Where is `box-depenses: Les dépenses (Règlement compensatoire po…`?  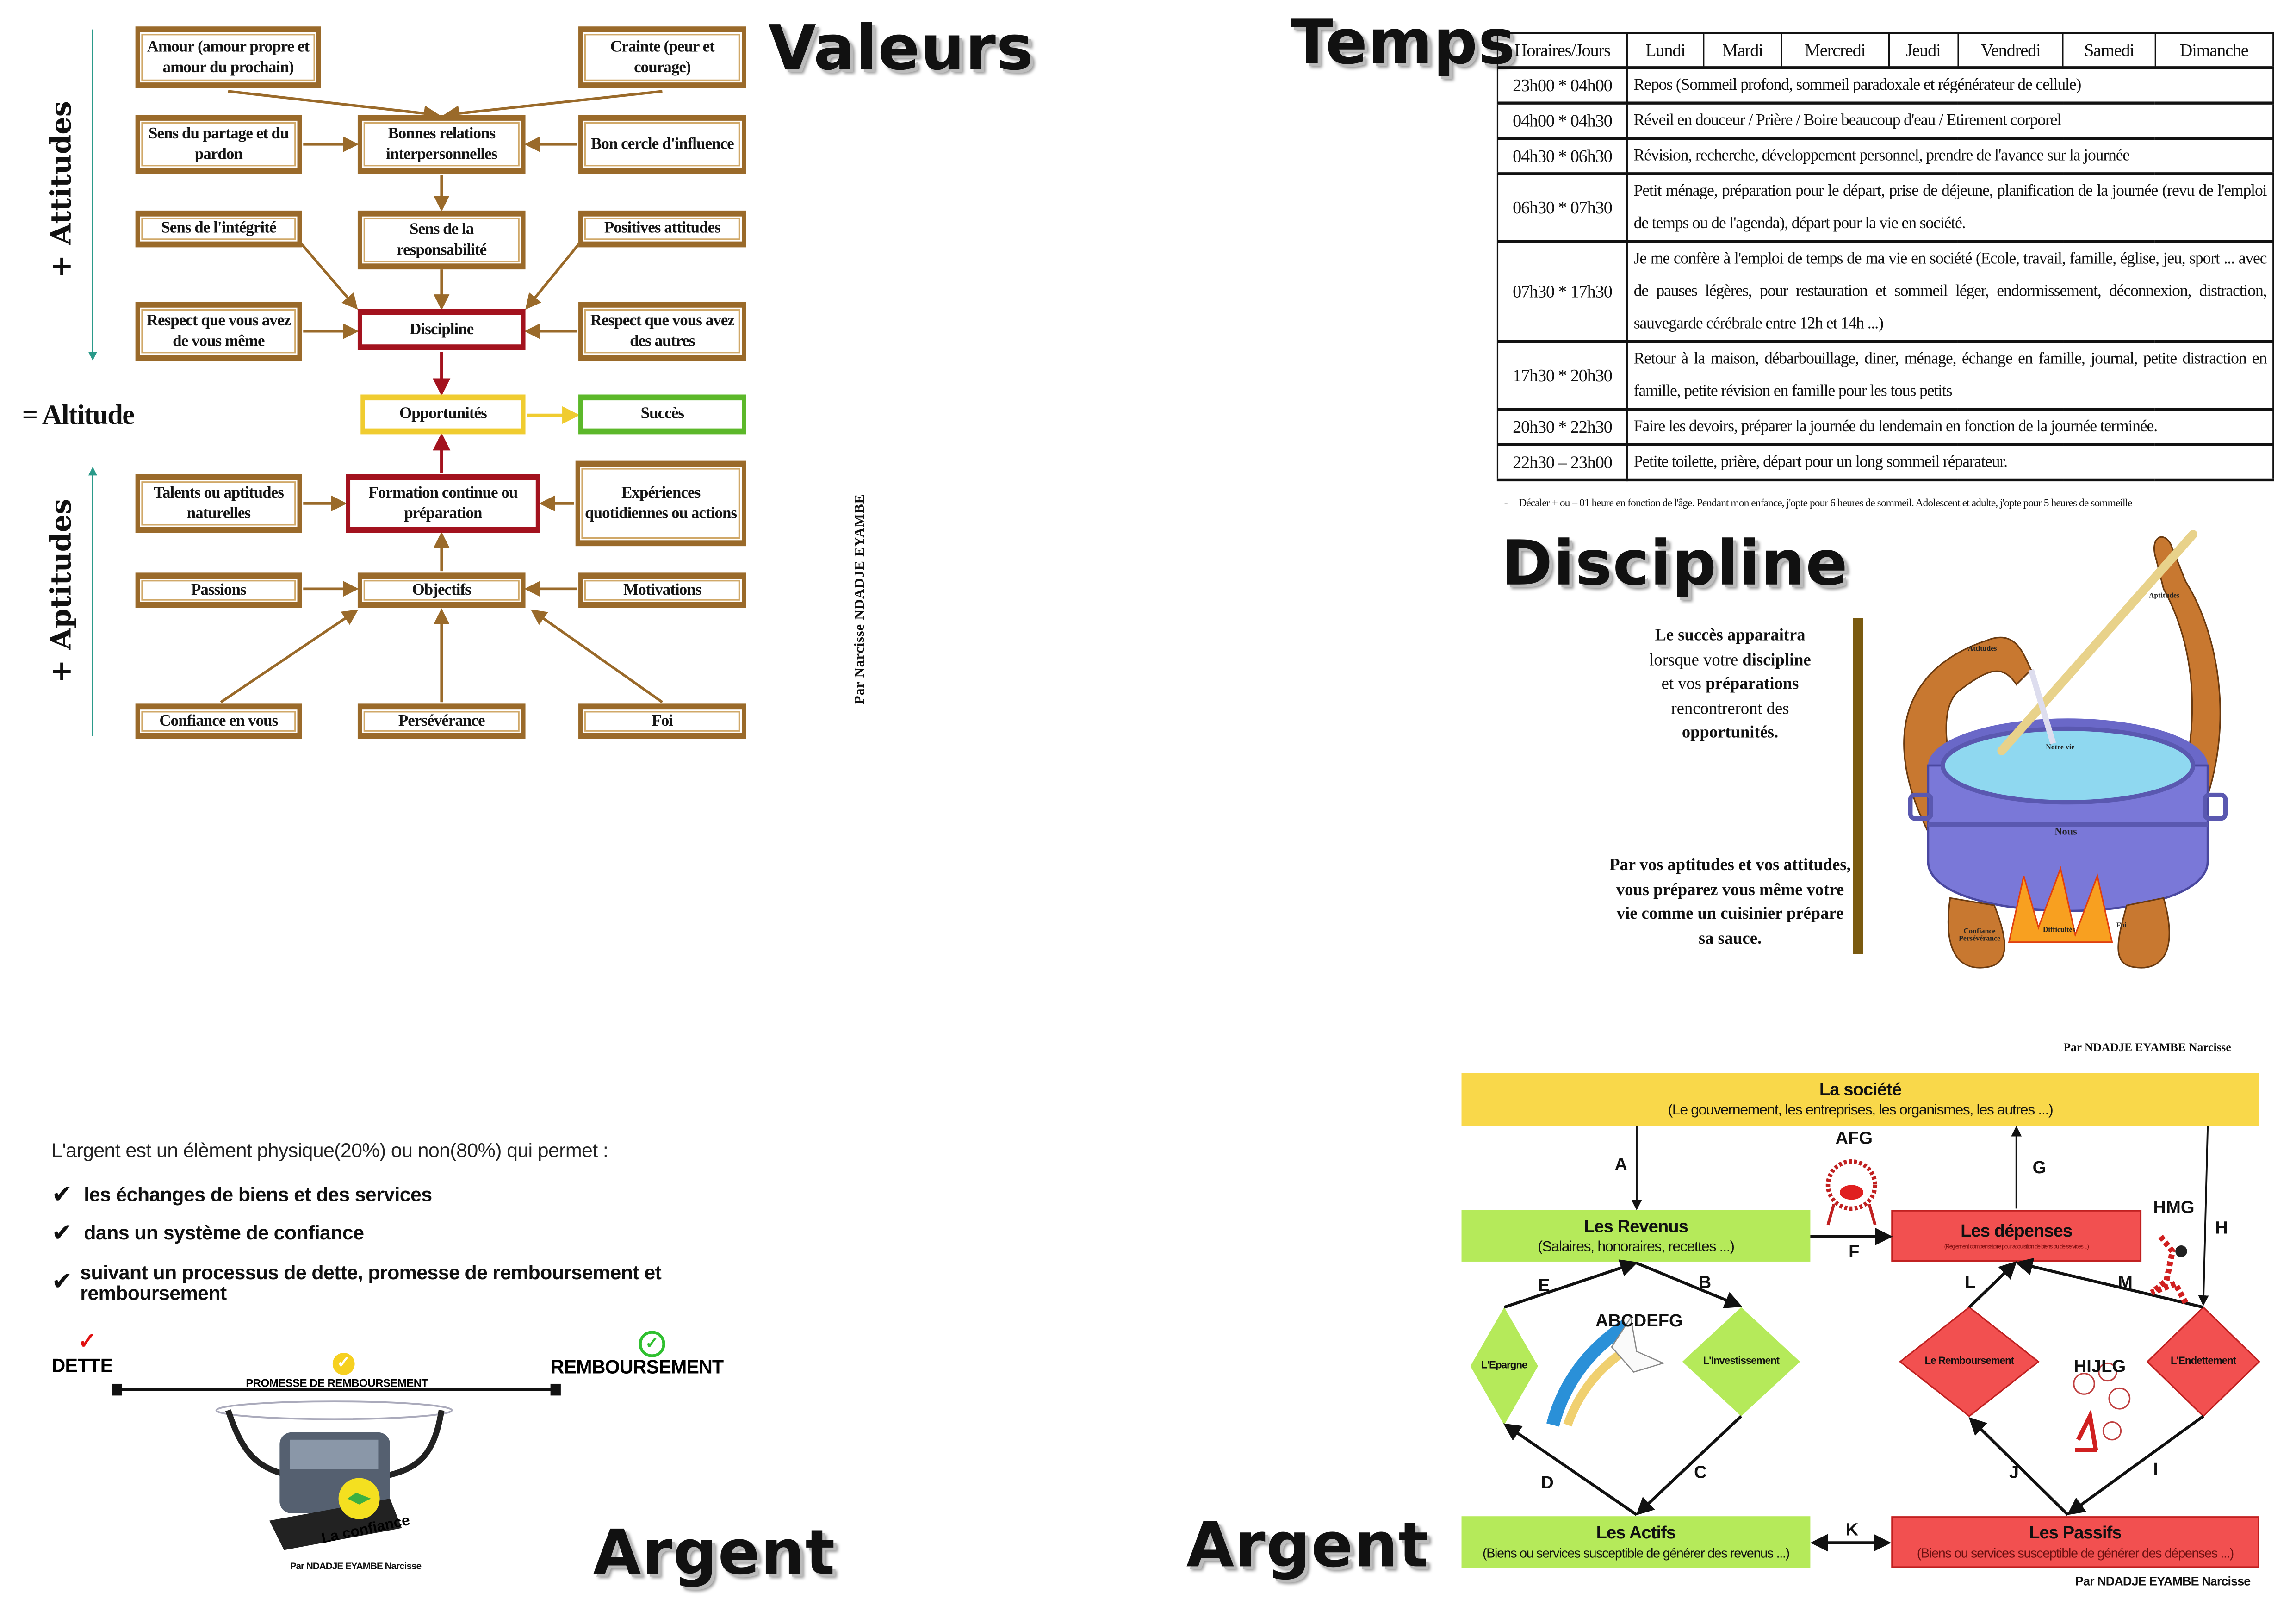 box-depenses: Les dépenses (Règlement compensatoire po… is located at coordinates (2017, 1236).